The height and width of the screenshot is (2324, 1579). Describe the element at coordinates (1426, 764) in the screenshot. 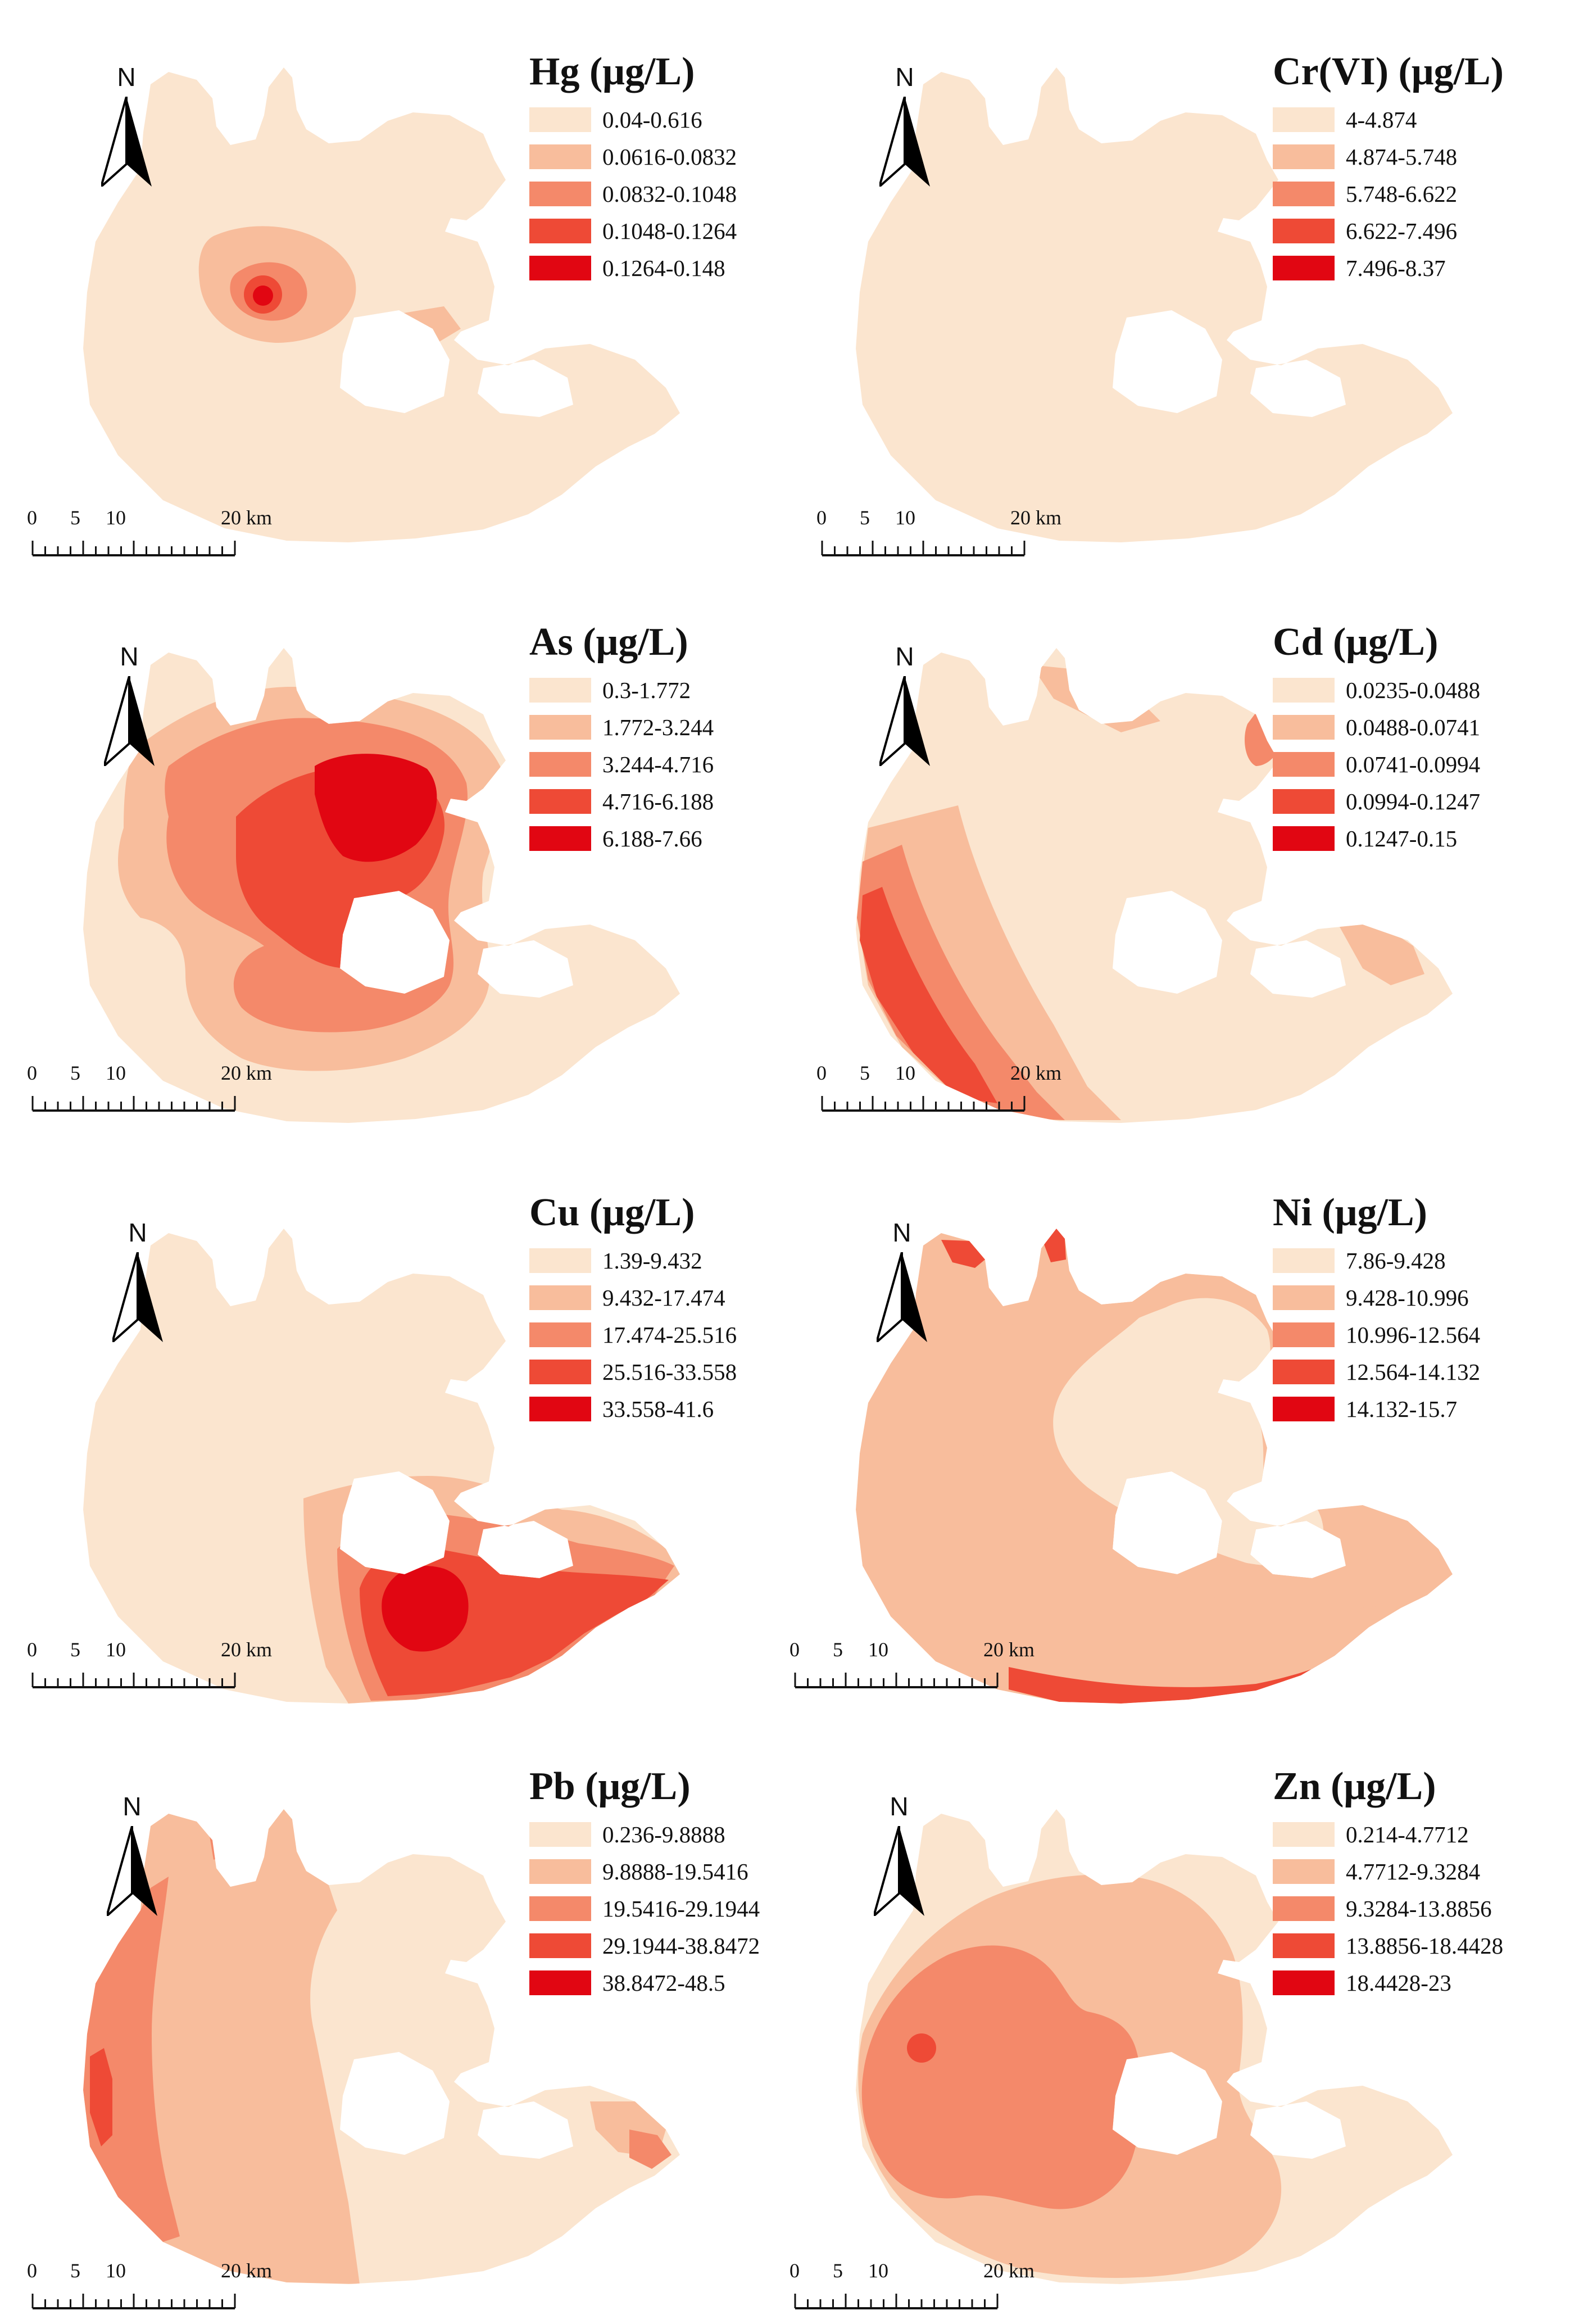

I see `legend-item: 0.0741-0.0994` at that location.